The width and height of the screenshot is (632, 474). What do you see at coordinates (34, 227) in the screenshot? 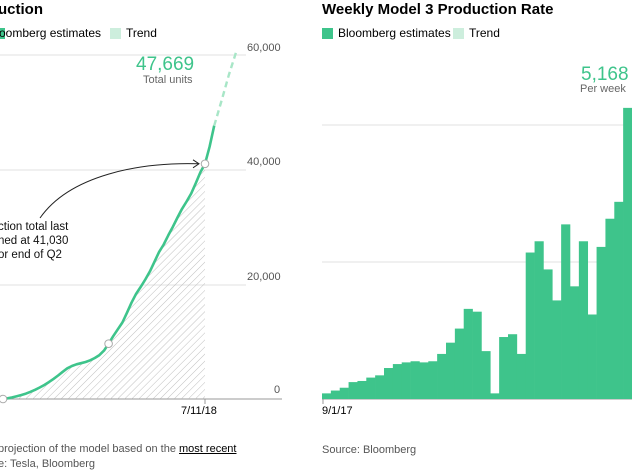
I see `annotation-line-1: ction total last` at bounding box center [34, 227].